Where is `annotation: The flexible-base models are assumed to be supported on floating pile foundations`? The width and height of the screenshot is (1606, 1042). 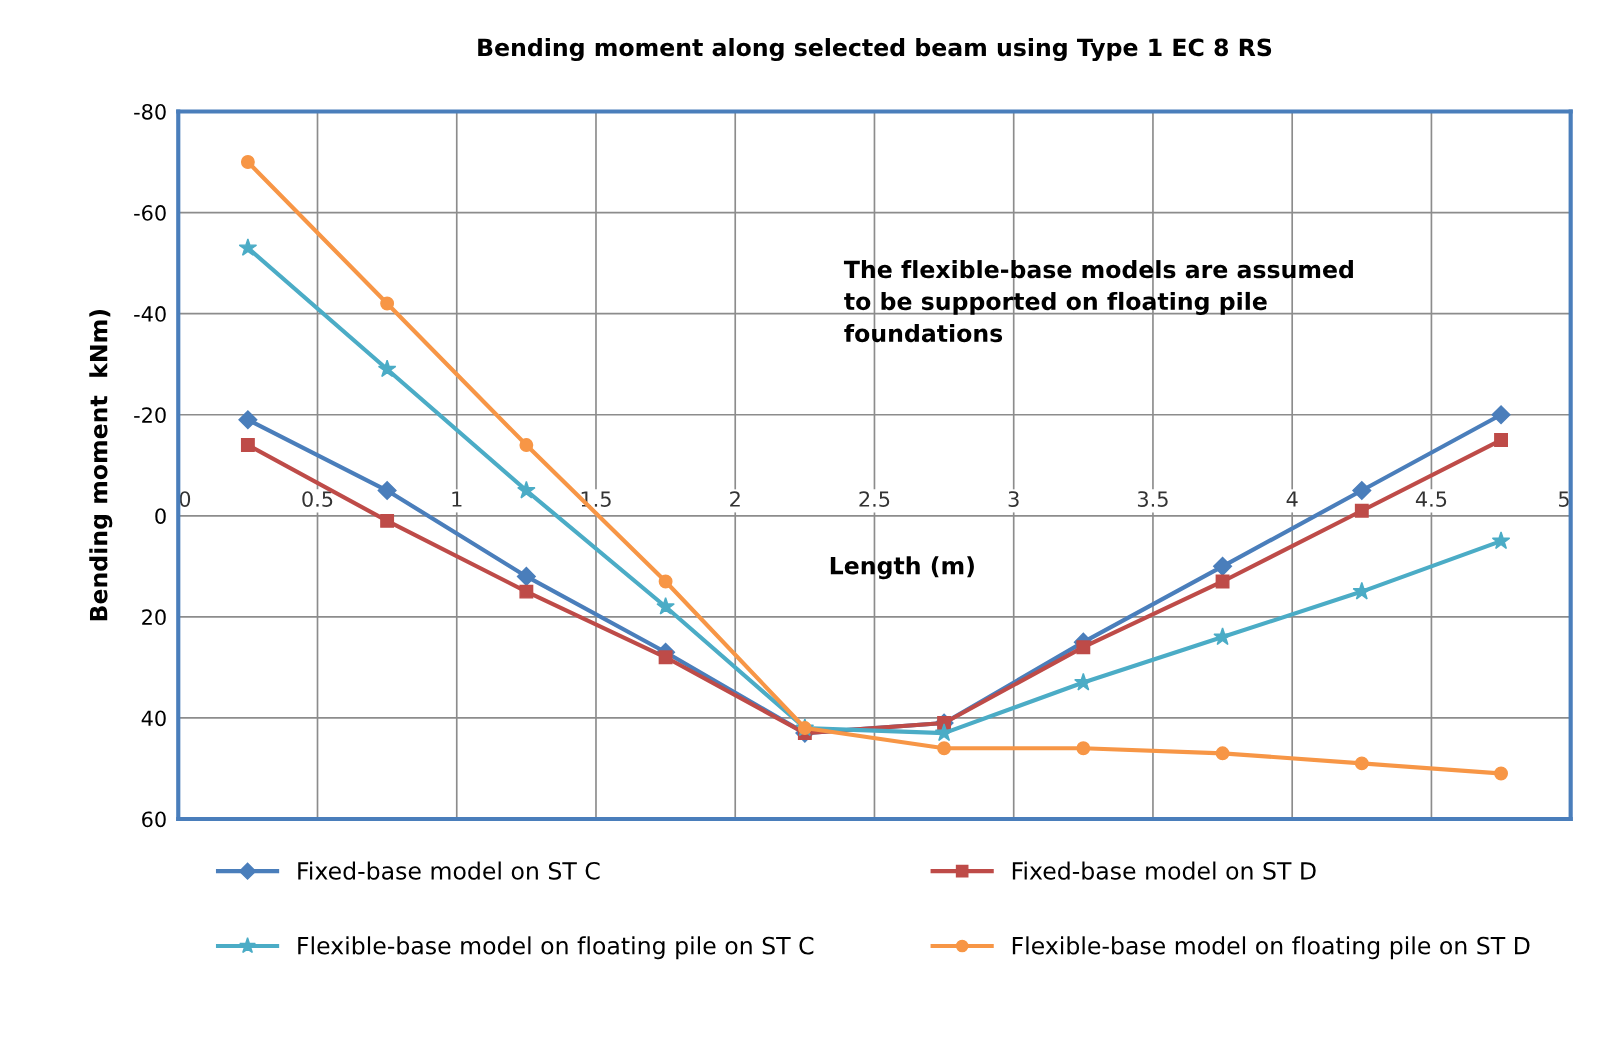
annotation: The flexible-base models are assumed to be supported on floating pile foundations is located at coordinates (1098, 301).